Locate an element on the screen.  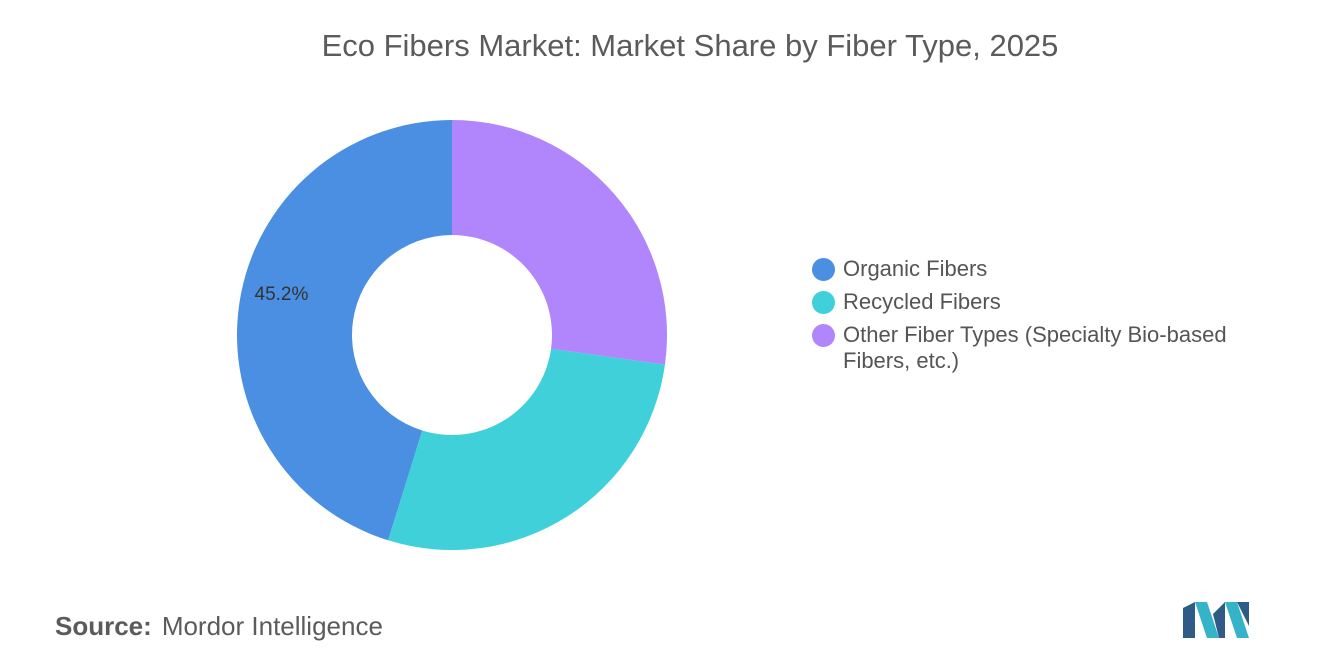
legend-swatch-other-fiber-types is located at coordinates (823, 335).